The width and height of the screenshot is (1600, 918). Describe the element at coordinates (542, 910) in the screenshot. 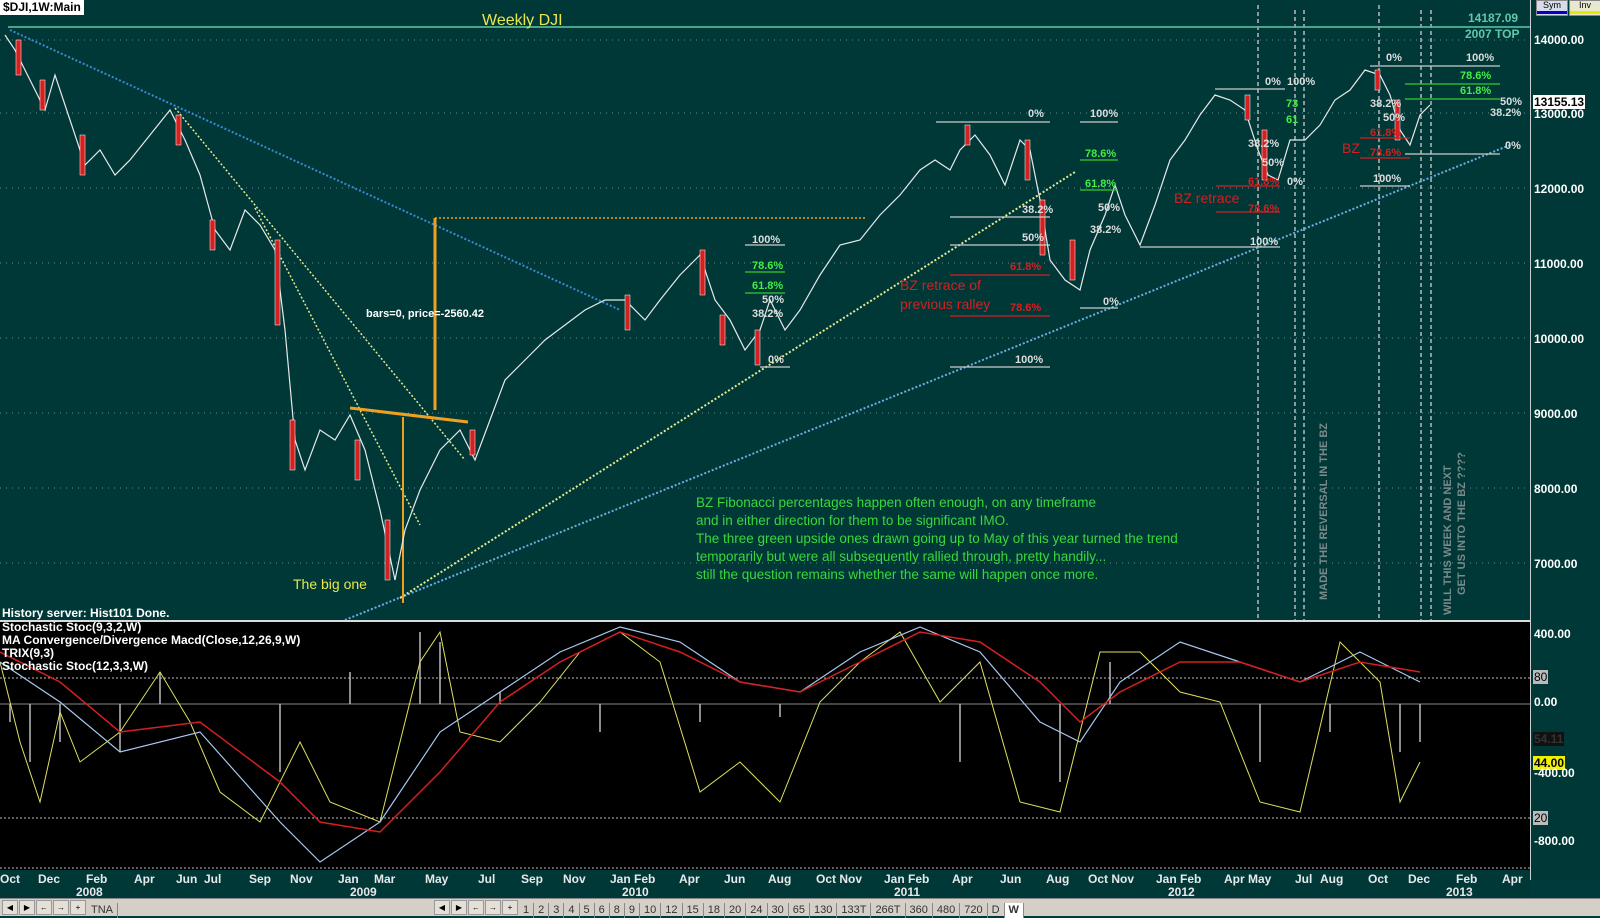

I see `tab-interval: 2` at that location.